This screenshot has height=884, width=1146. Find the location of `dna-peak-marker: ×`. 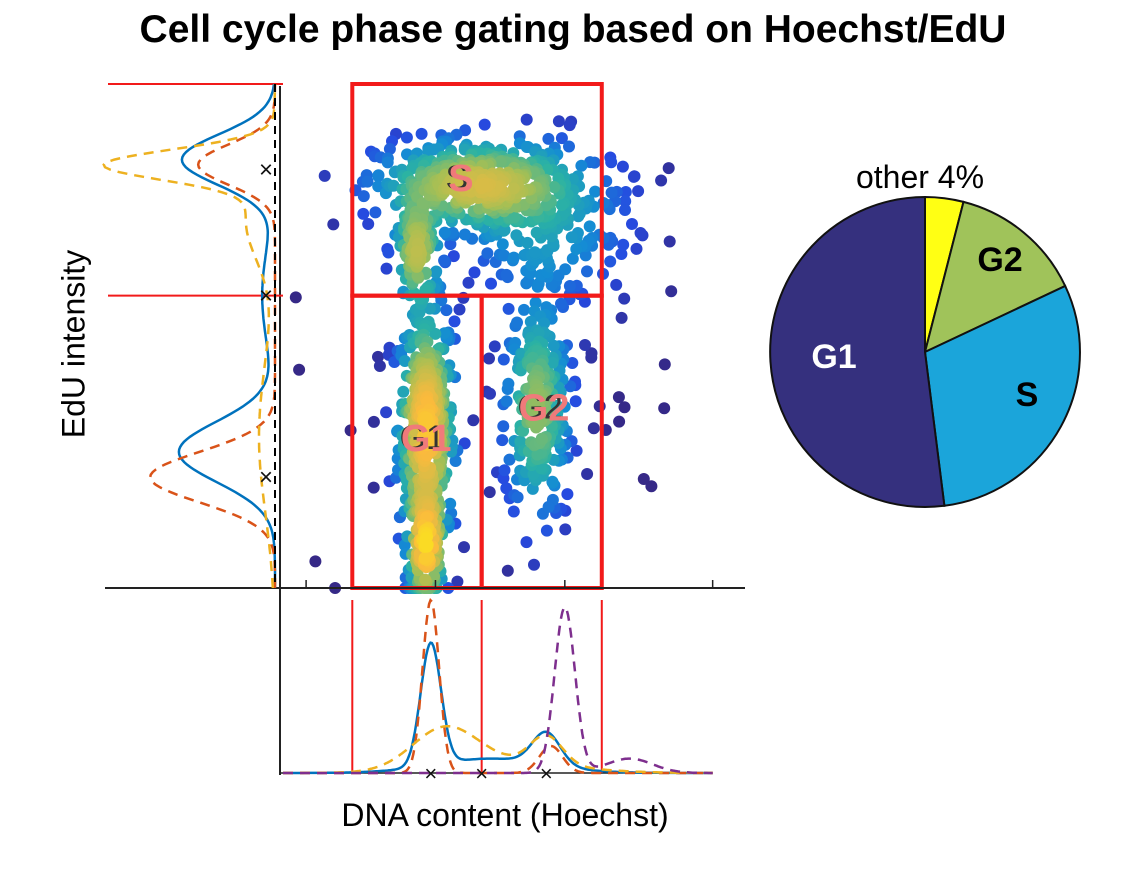

dna-peak-marker: × is located at coordinates (430, 773).